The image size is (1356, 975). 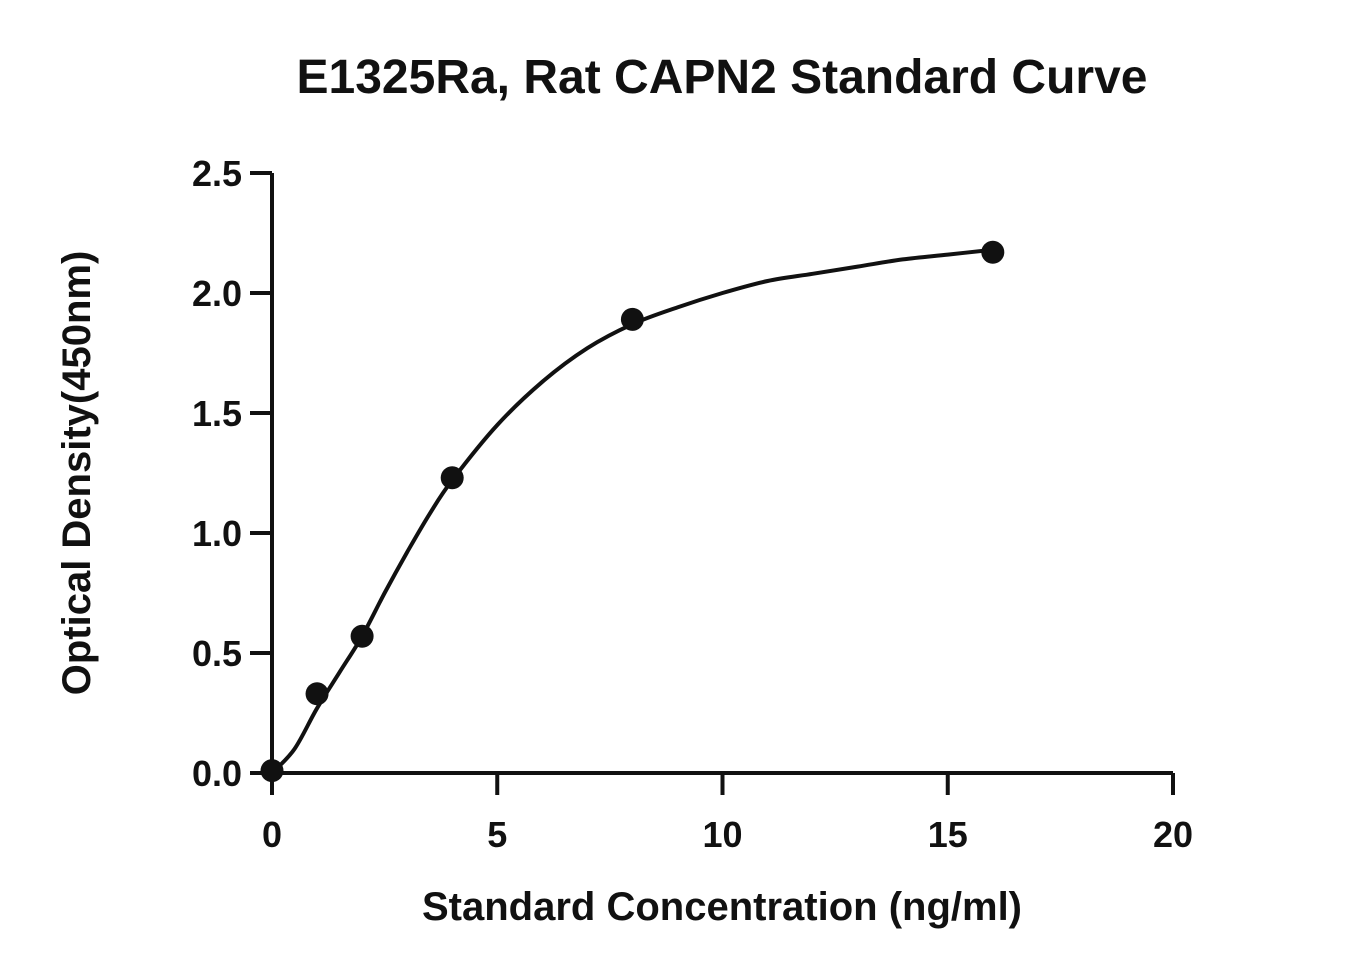 I want to click on y-tick-label: 2.0, so click(x=217, y=293).